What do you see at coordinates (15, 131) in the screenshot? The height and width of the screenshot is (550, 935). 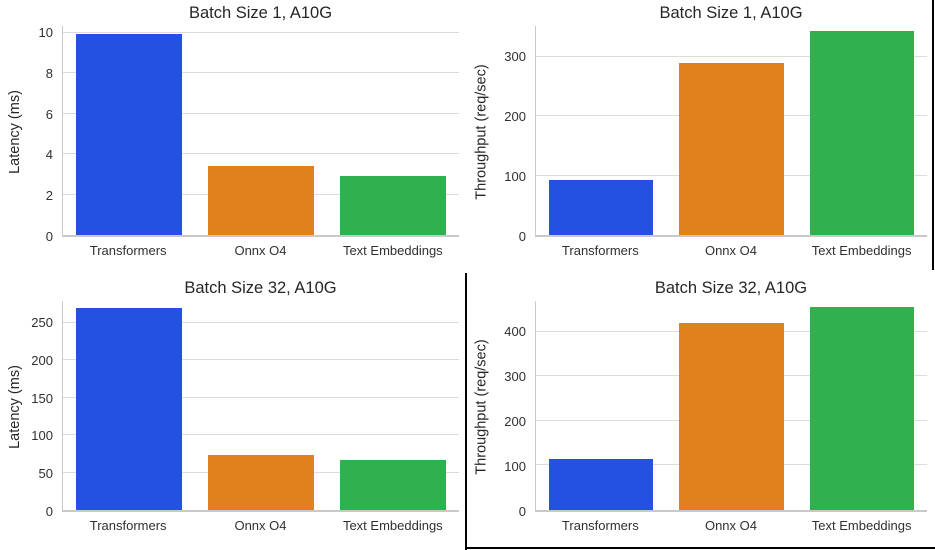 I see `y-axis-label-box: Latency (ms)` at bounding box center [15, 131].